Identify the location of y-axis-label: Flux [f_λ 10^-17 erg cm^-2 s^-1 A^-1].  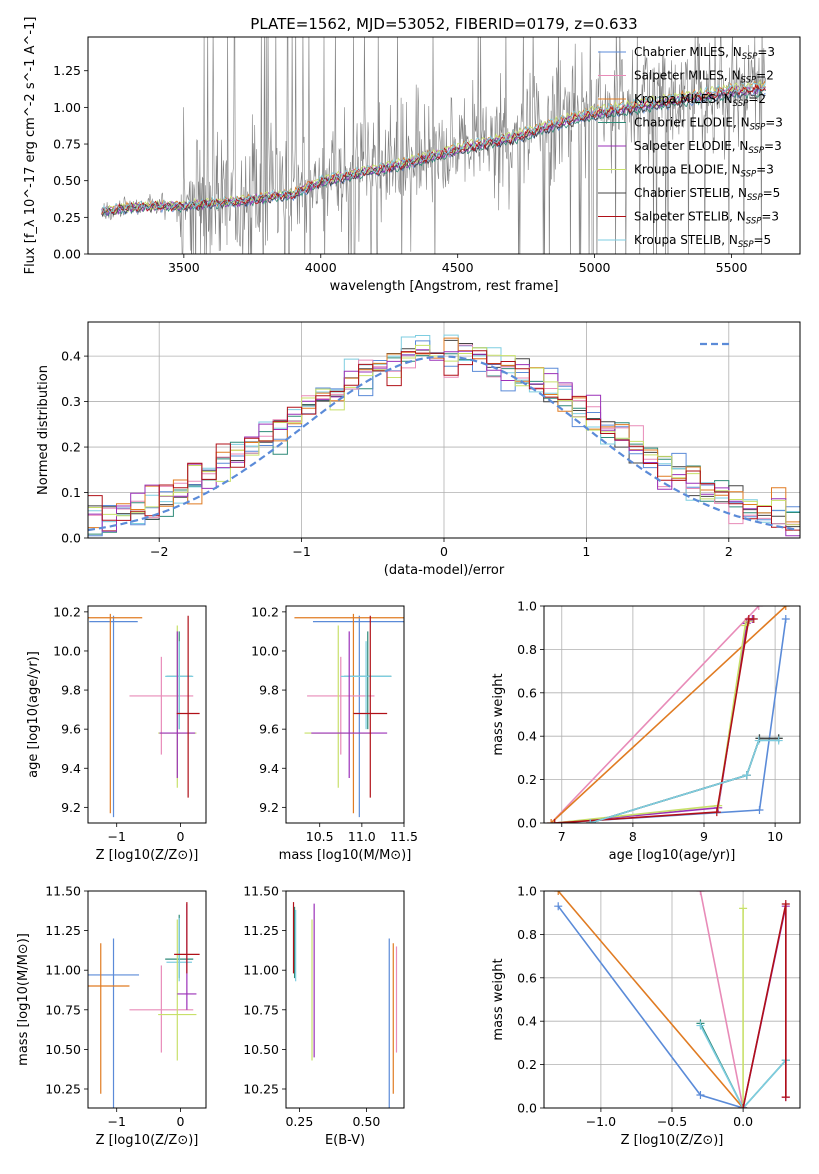
(30, 146).